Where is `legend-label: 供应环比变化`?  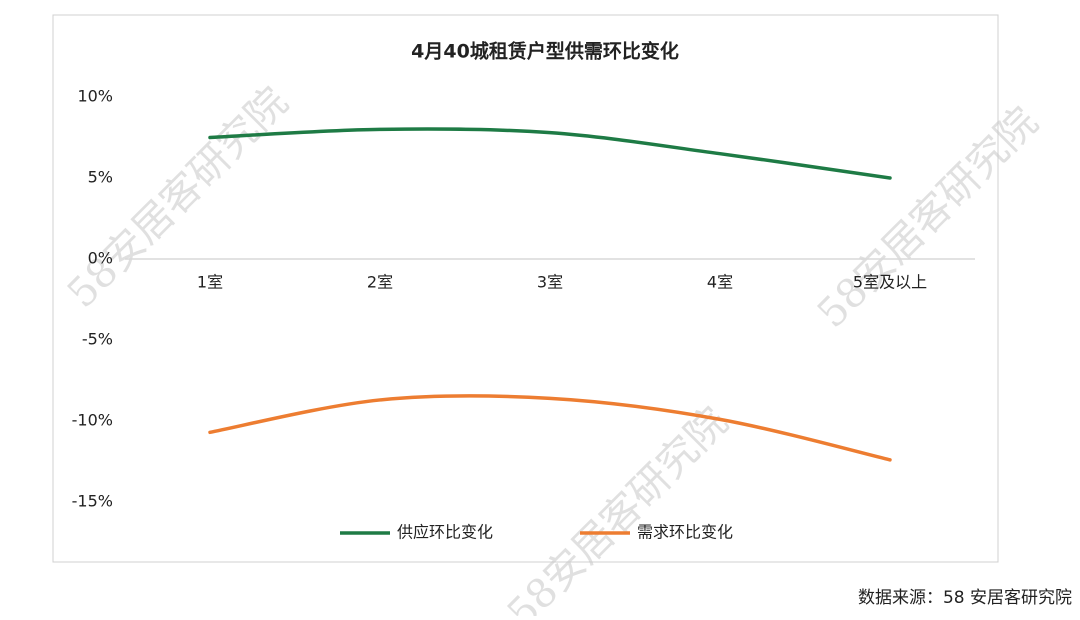 legend-label: 供应环比变化 is located at coordinates (445, 532).